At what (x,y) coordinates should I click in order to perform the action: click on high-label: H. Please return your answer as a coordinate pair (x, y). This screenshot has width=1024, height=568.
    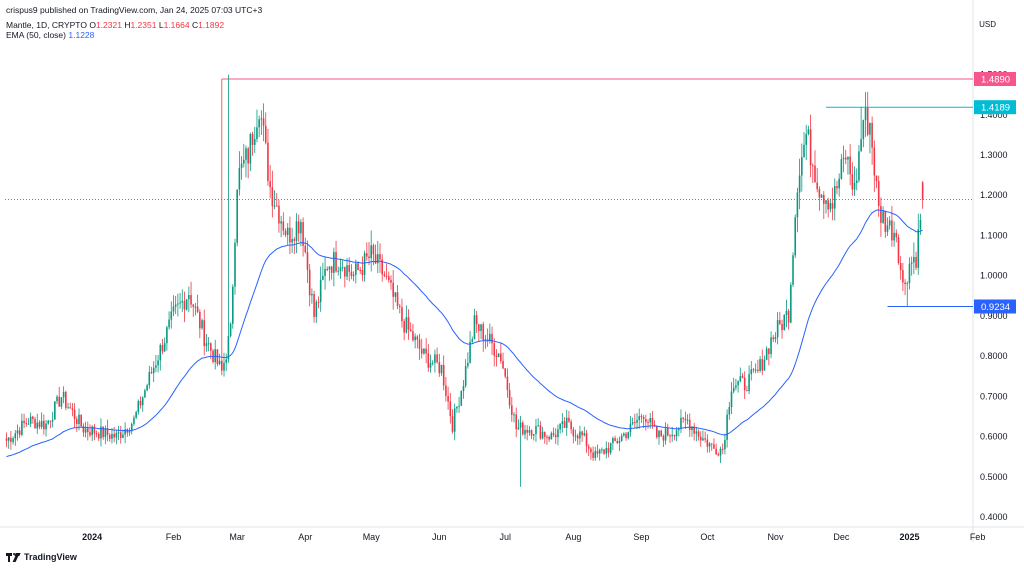
    Looking at the image, I should click on (127, 25).